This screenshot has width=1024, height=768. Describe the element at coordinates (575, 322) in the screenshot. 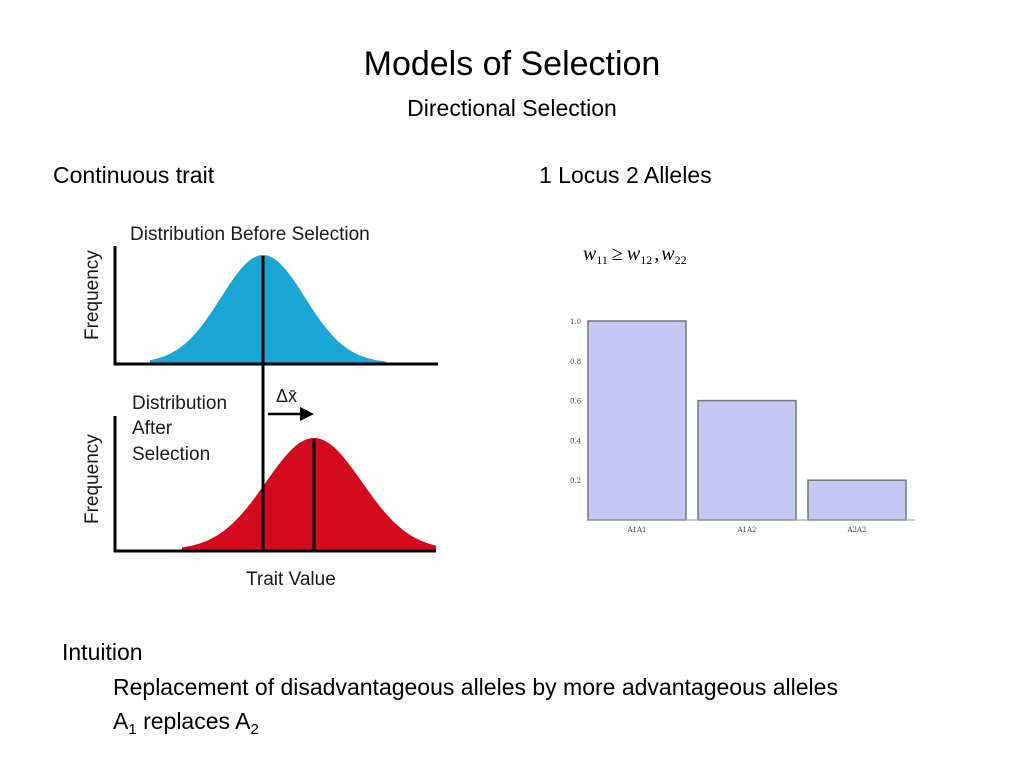

I see `y-tick-label: 1.0` at that location.